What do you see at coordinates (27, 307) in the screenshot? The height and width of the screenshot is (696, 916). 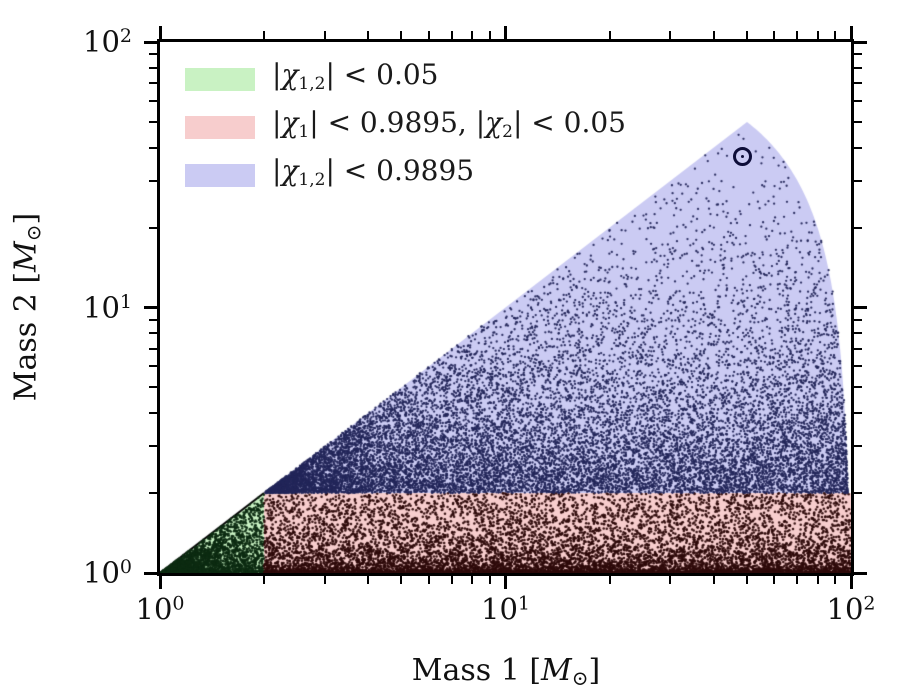 I see `y-axis-title: Mass 2 [M⊙]` at bounding box center [27, 307].